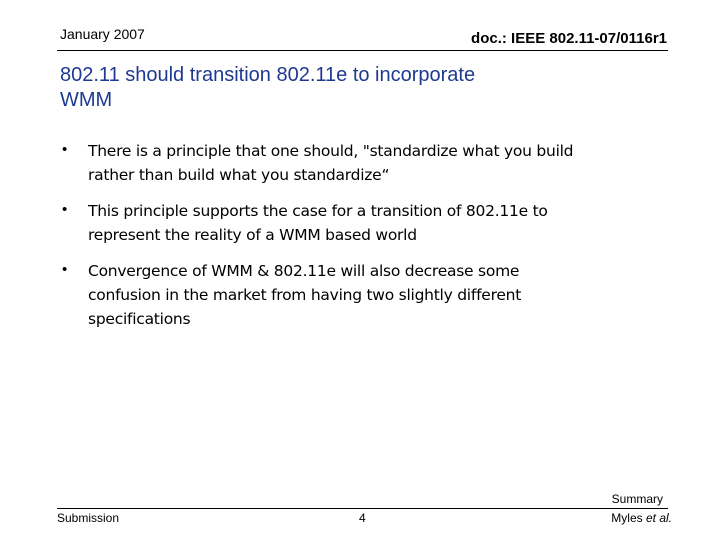 This screenshot has width=720, height=540. Describe the element at coordinates (102, 34) in the screenshot. I see `header-date: January 2007` at that location.